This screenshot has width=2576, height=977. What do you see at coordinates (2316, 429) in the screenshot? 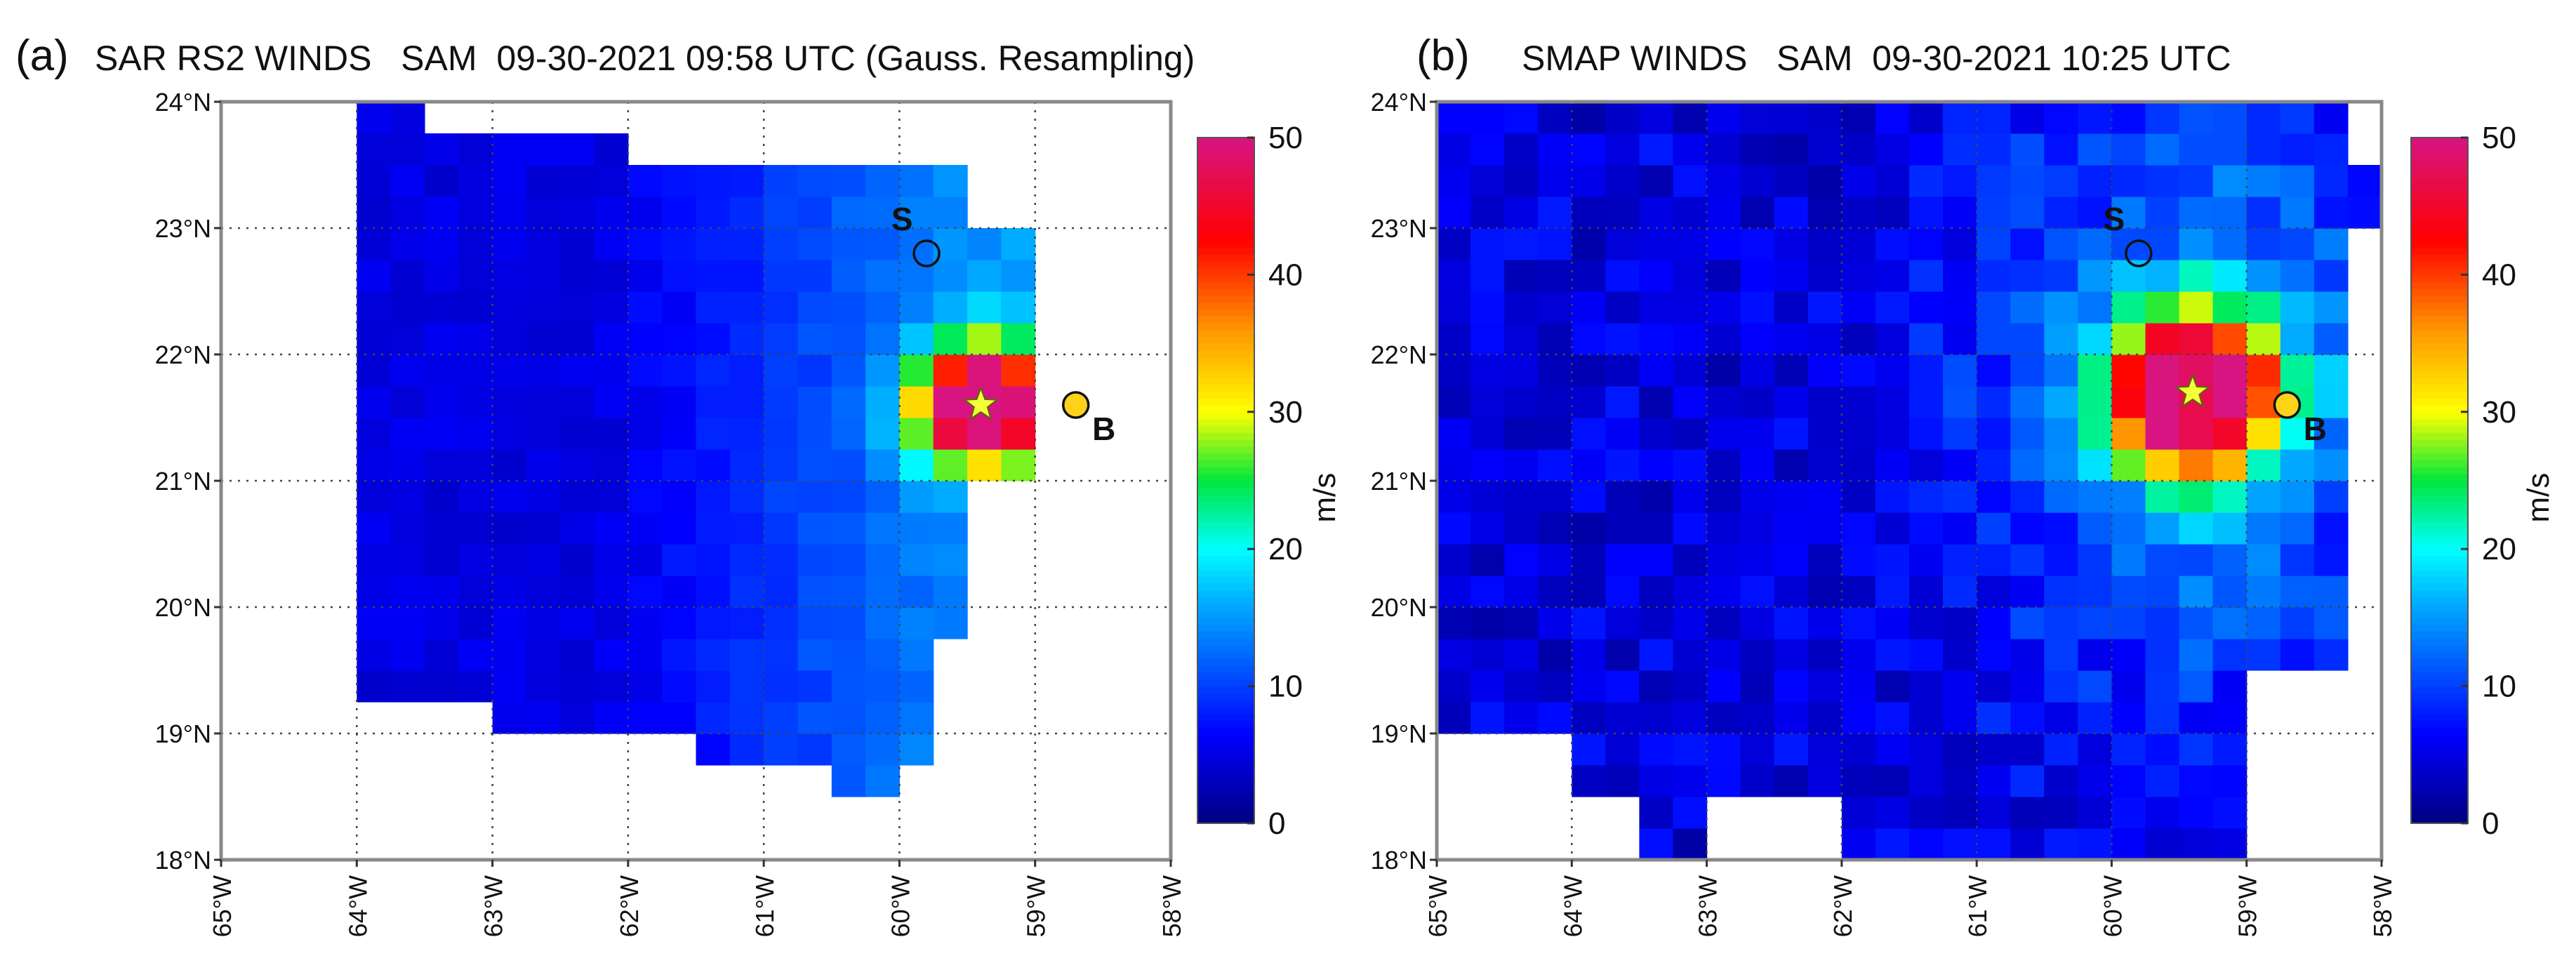
I see `marker-label: B` at bounding box center [2316, 429].